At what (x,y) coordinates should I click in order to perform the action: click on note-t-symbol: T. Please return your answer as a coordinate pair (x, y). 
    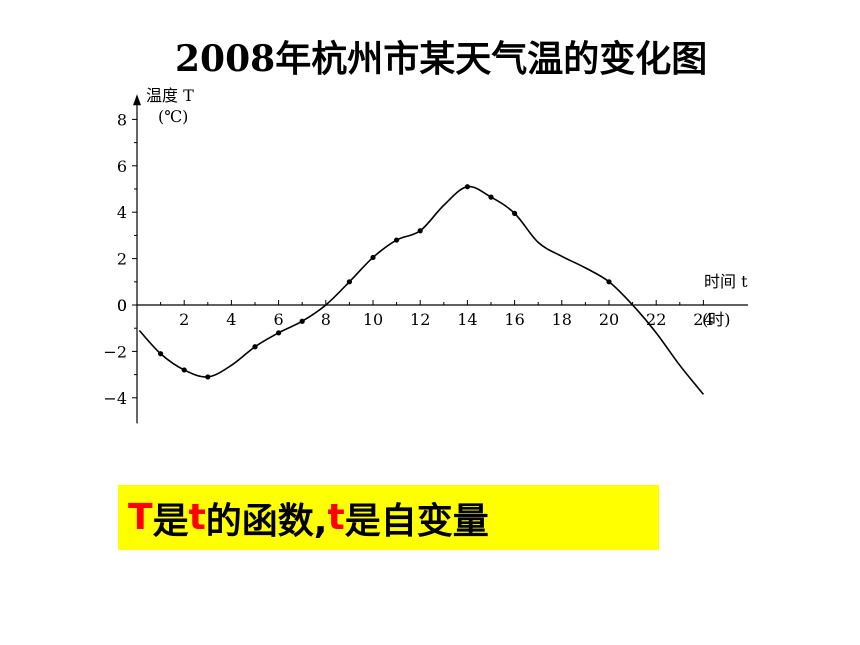
    Looking at the image, I should click on (140, 517).